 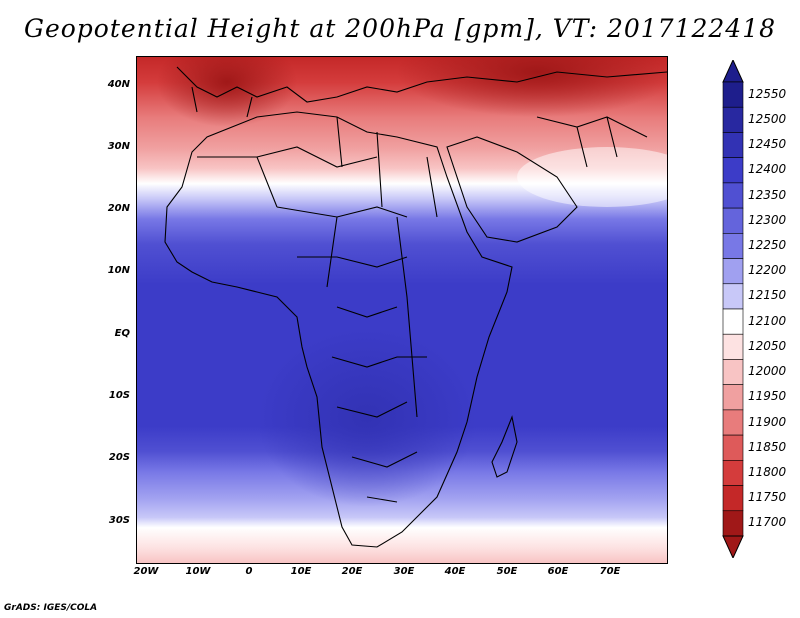 What do you see at coordinates (352, 571) in the screenshot?
I see `lon-label: 20E` at bounding box center [352, 571].